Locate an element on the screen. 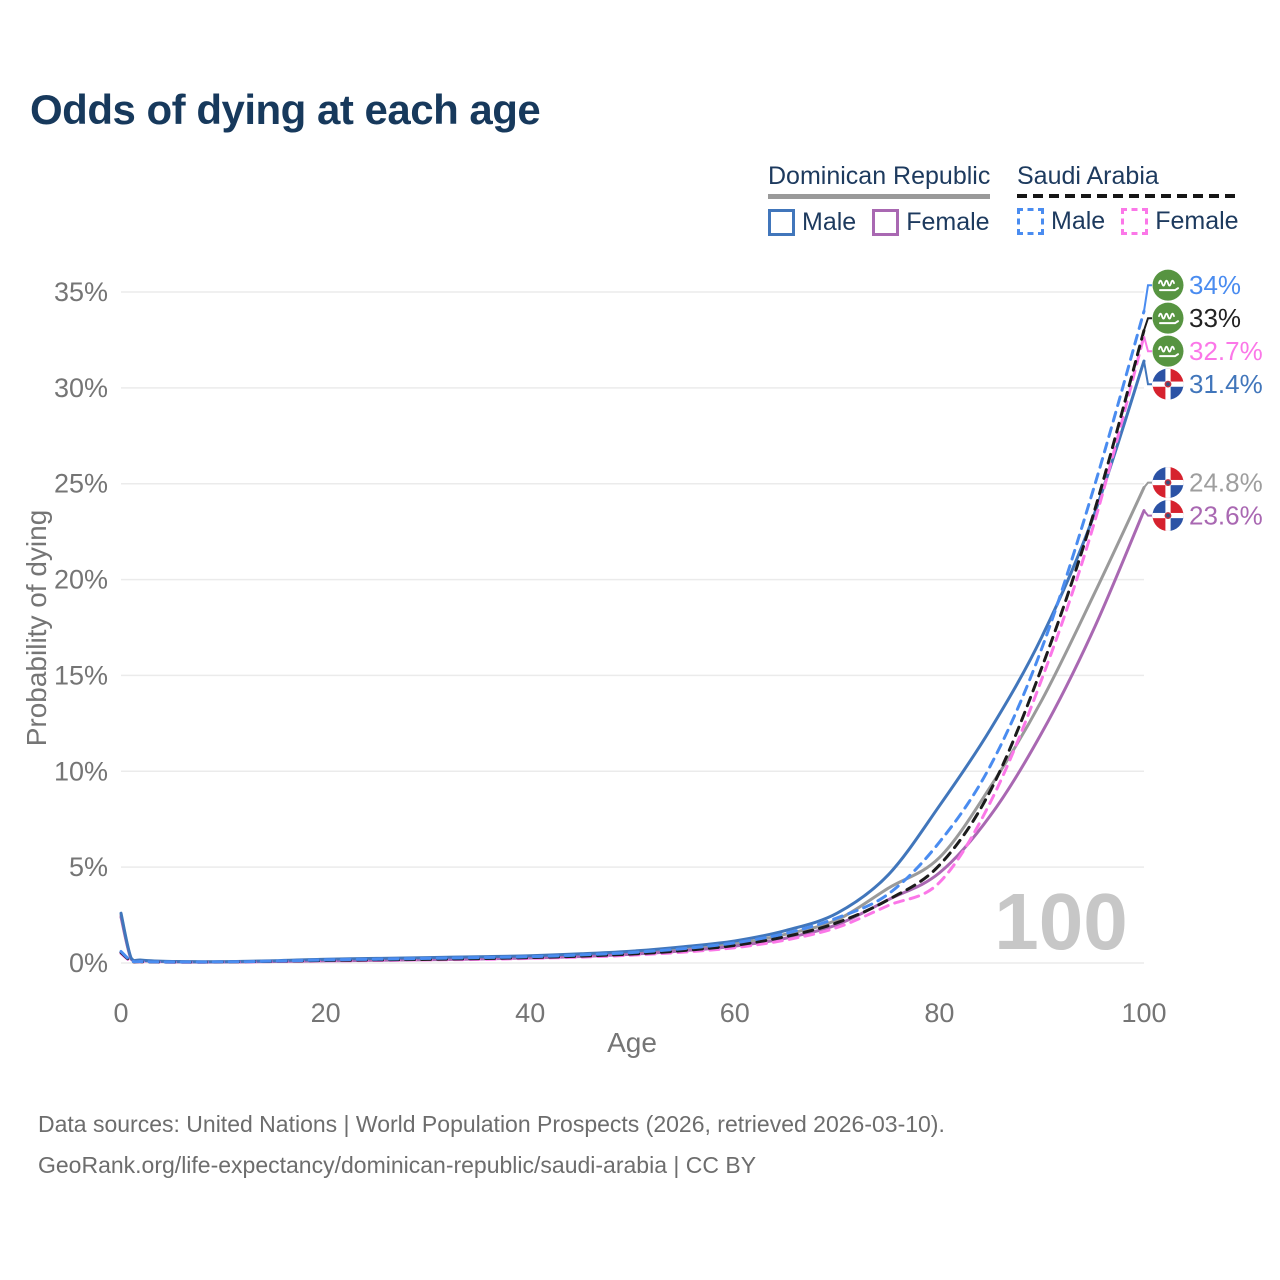  legend-group-saudi-arabia: Saudi Arabia Male Female is located at coordinates (1128, 199).